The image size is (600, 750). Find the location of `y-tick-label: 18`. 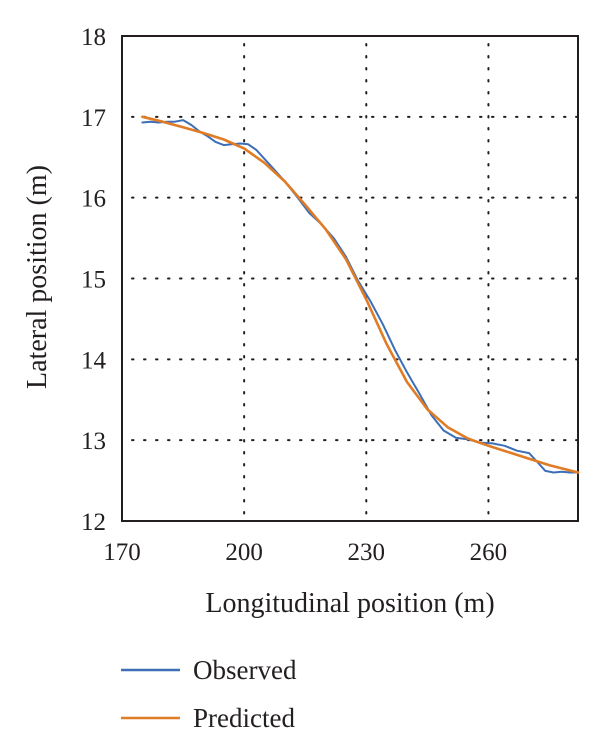

y-tick-label: 18 is located at coordinates (93, 37).